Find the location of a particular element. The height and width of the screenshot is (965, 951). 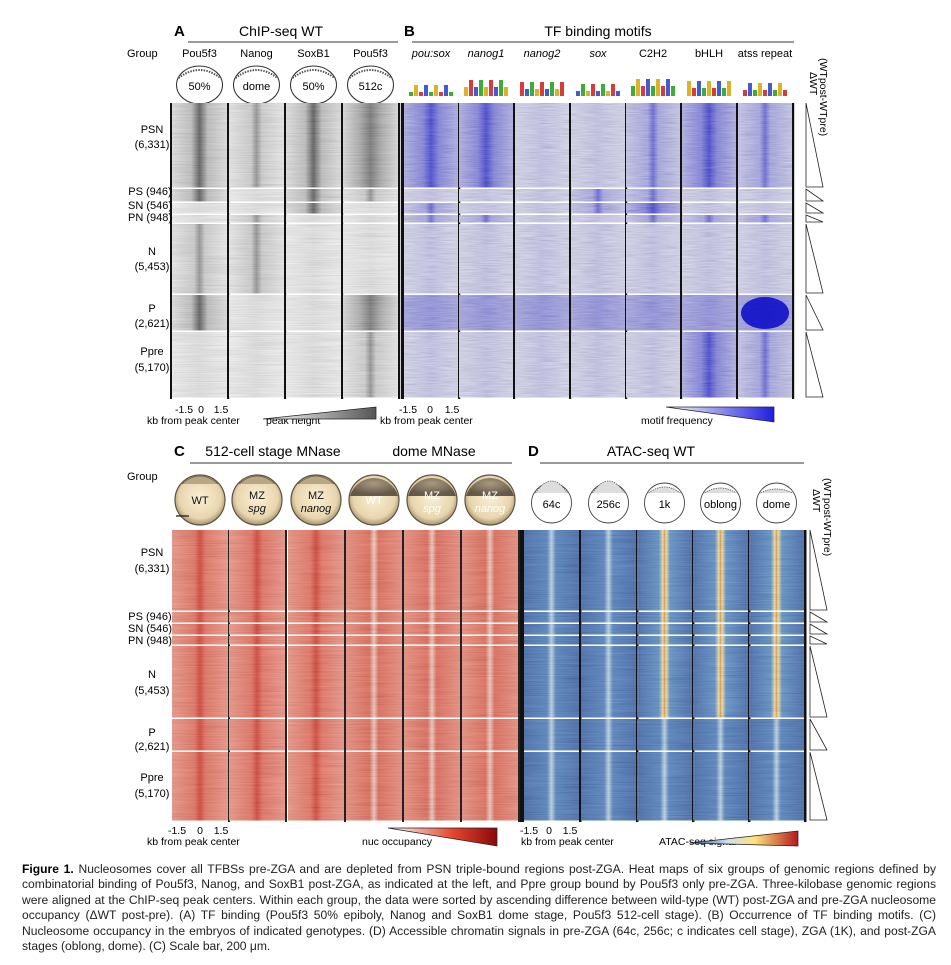

panel-b-scale-bar is located at coordinates (720, 414).